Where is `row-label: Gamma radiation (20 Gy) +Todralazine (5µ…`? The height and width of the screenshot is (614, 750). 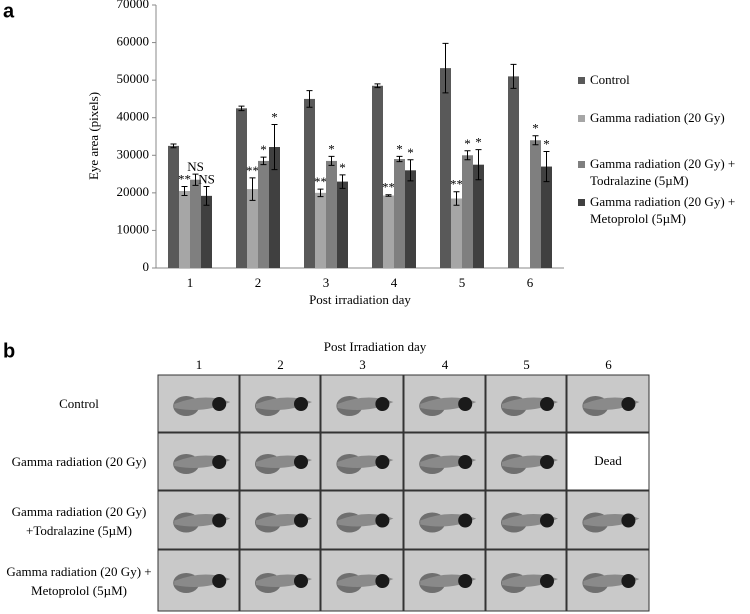 row-label: Gamma radiation (20 Gy) +Todralazine (5µ… is located at coordinates (79, 520).